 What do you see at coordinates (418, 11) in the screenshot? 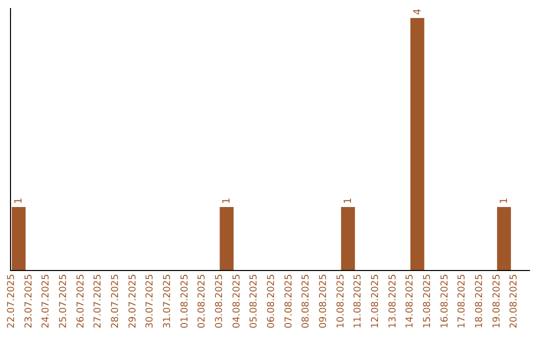
I see `data-label: 4` at bounding box center [418, 11].